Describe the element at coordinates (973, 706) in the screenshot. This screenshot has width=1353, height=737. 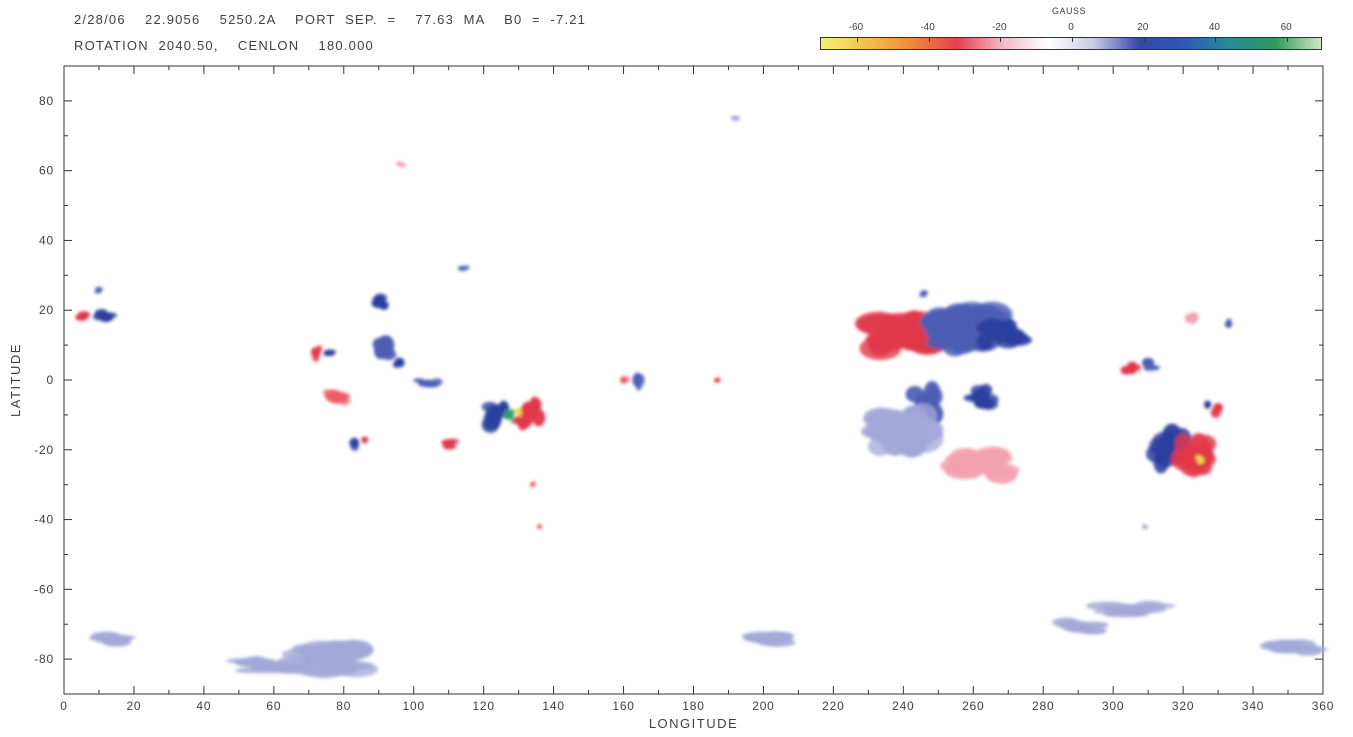
I see `x-tick-label: 260` at that location.